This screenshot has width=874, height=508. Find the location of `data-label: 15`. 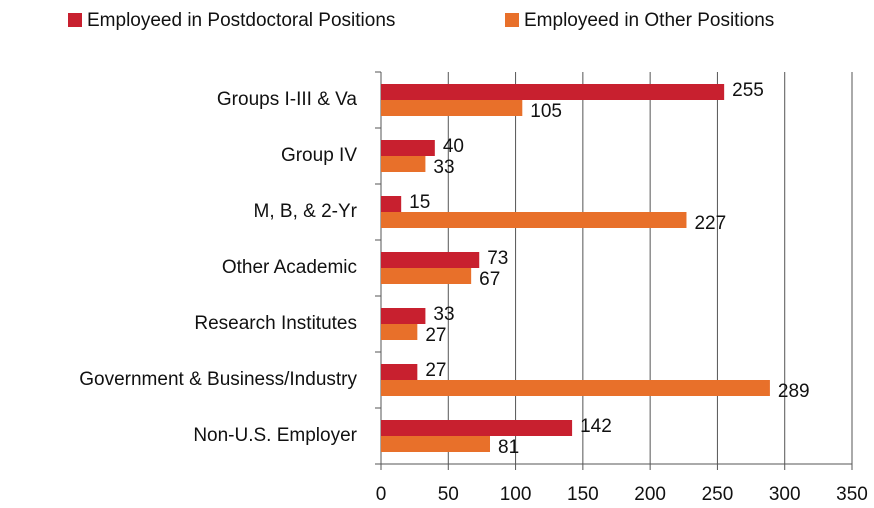

data-label: 15 is located at coordinates (419, 202).